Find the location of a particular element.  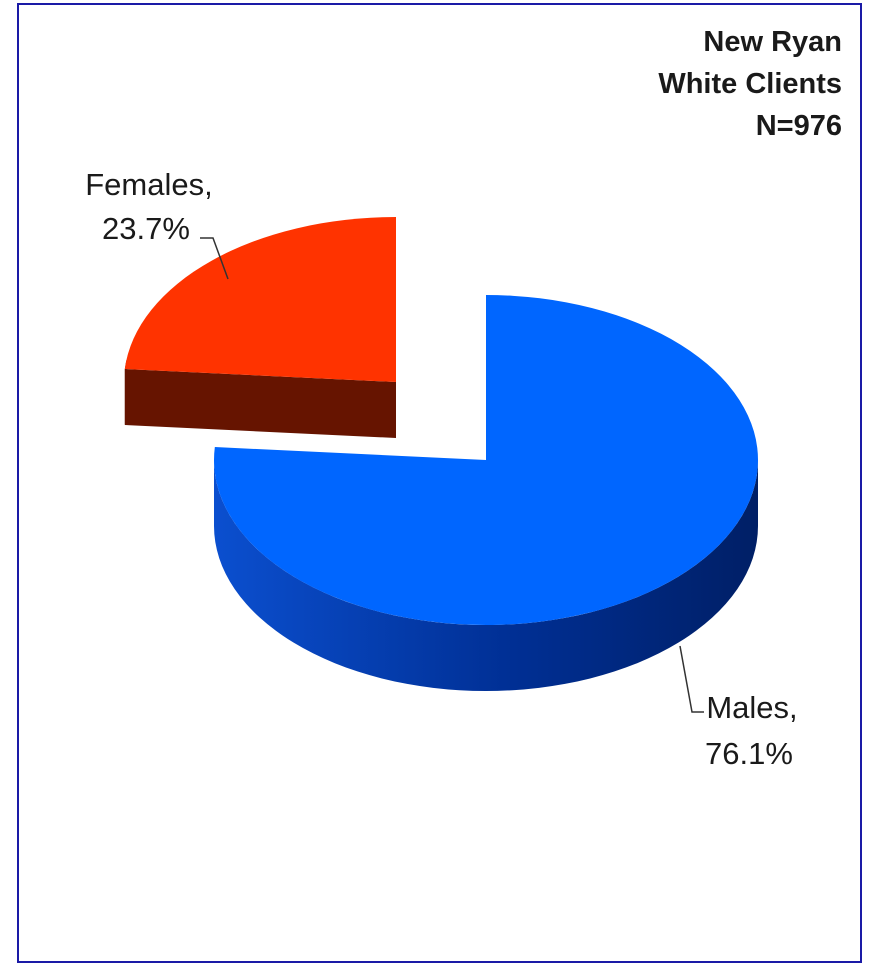

pie-slice-females-side-front is located at coordinates (260, 403).